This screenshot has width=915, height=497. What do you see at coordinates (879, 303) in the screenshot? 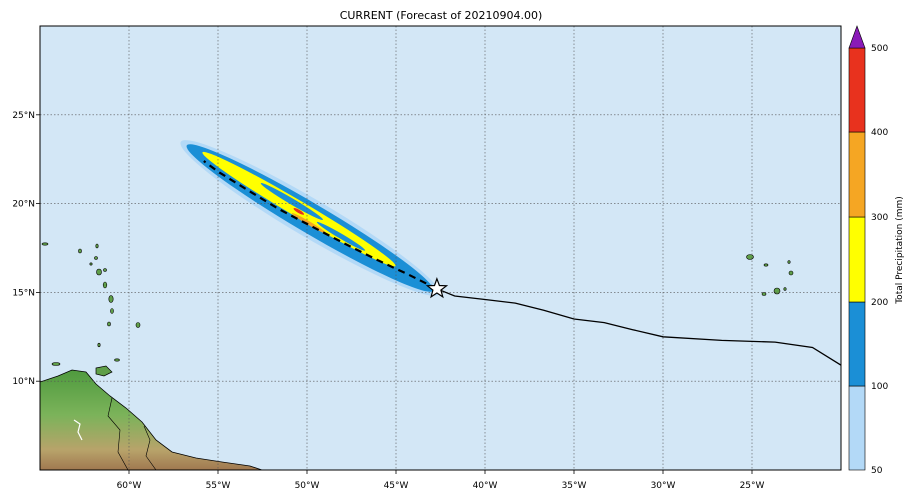
I see `colorbar-level-200: 200` at bounding box center [879, 303].